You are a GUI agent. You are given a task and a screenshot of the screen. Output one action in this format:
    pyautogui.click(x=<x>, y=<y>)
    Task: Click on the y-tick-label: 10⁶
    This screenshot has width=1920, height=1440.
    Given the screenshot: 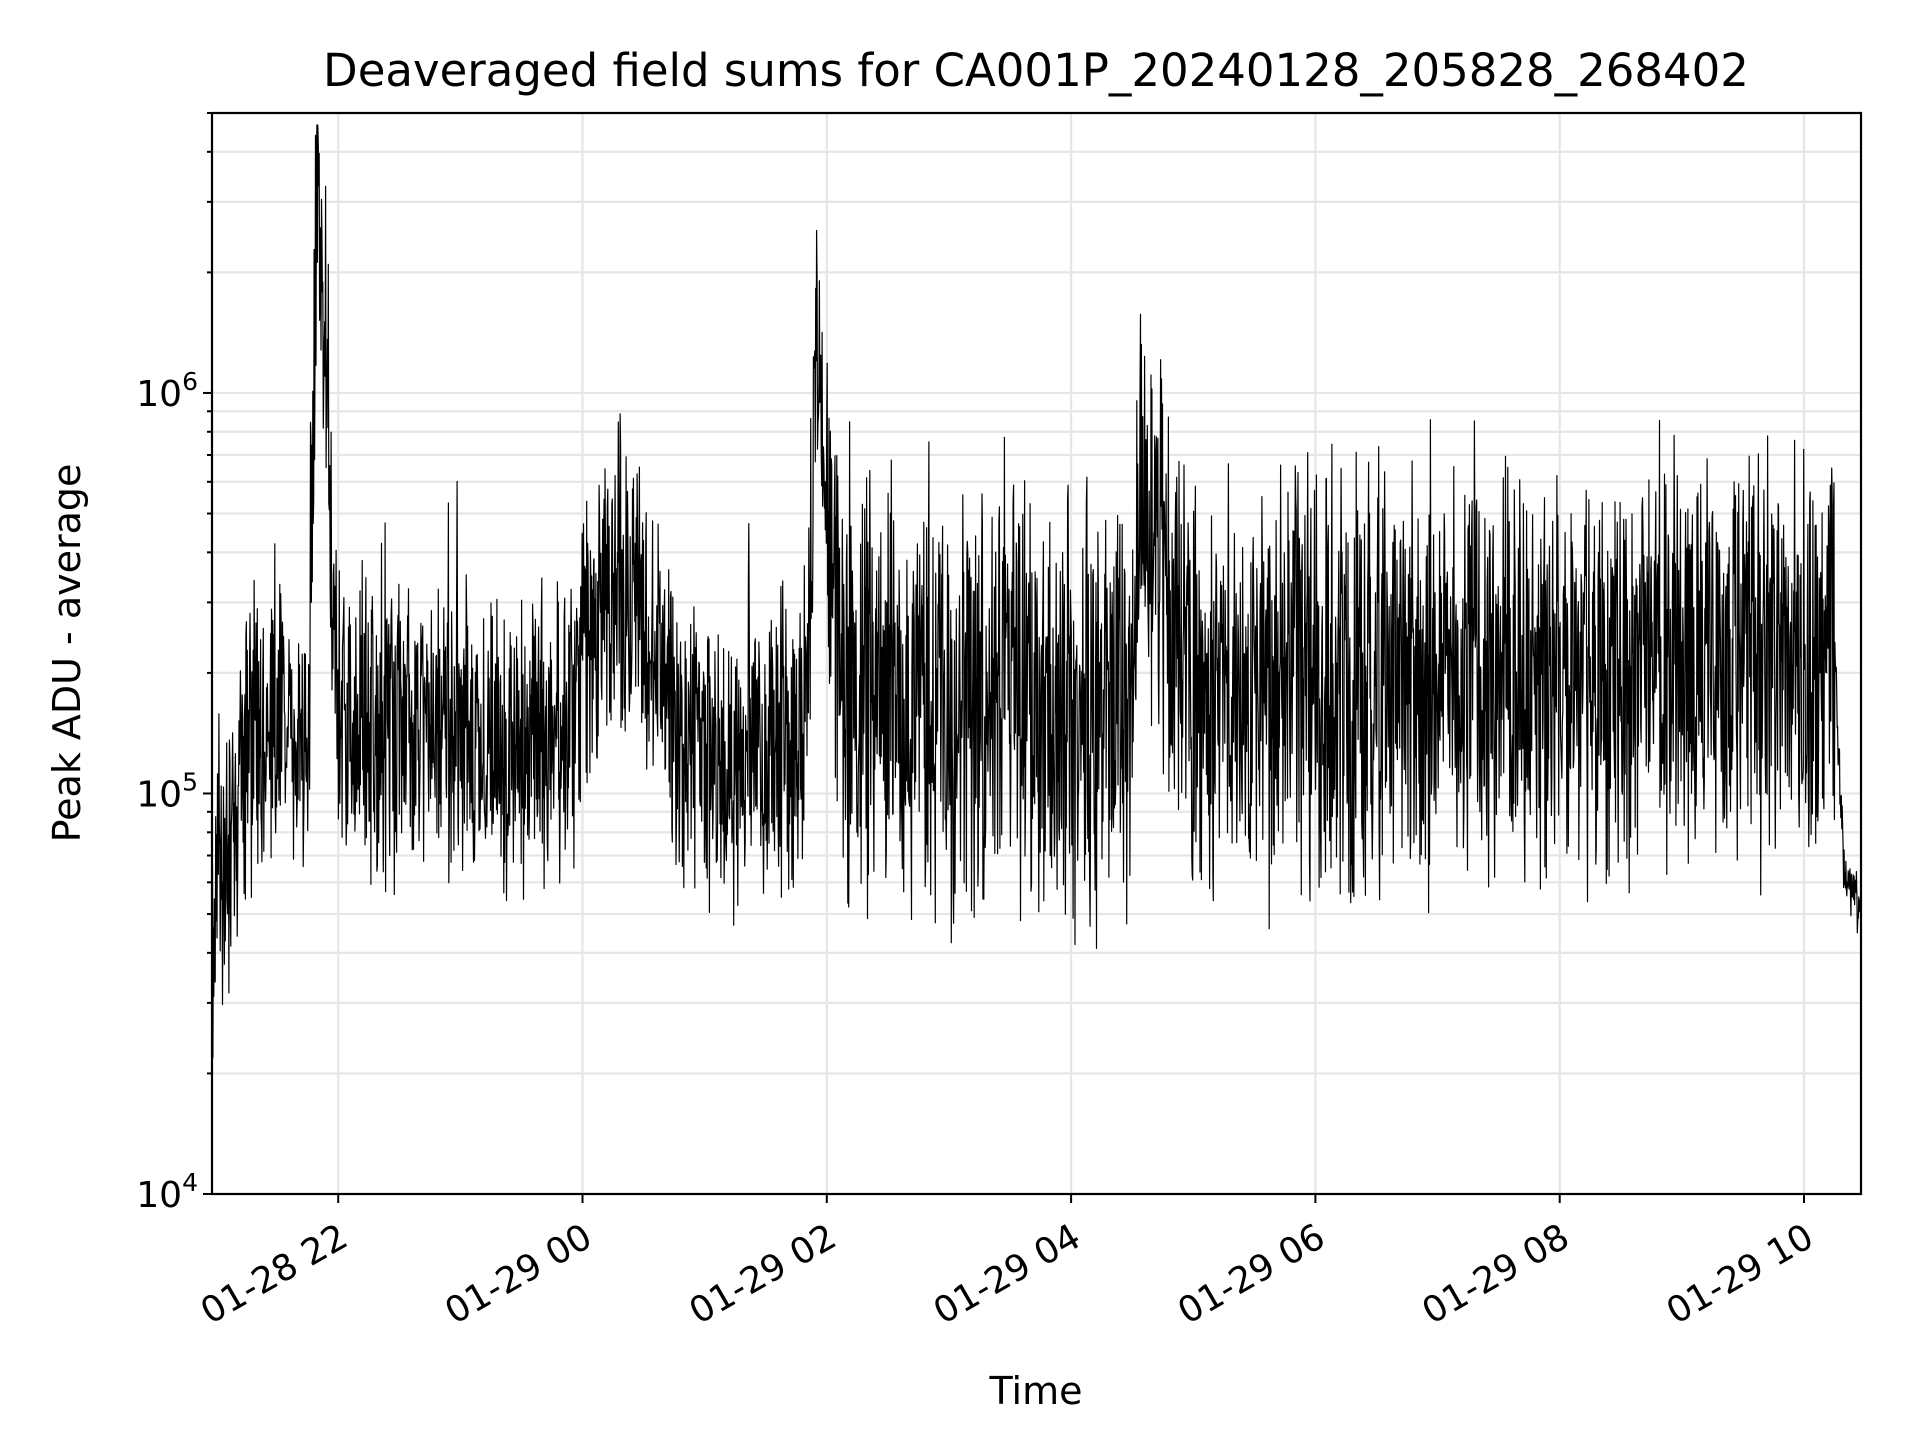 What is the action you would take?
    pyautogui.click(x=167, y=391)
    